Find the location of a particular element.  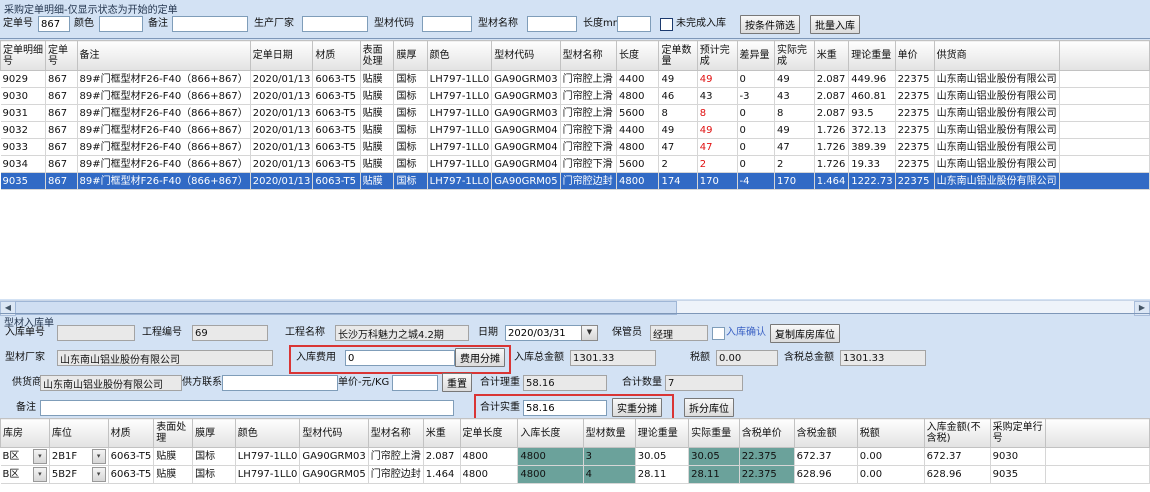

inbound-confirm-checkbox is located at coordinates (718, 333).